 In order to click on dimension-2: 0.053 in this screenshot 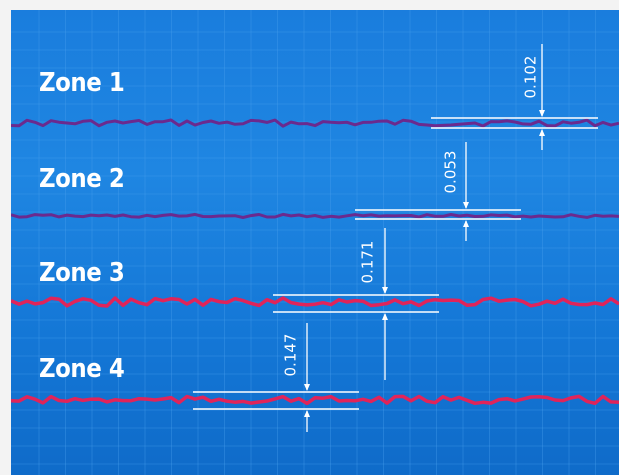, I will do `click(438, 191)`.